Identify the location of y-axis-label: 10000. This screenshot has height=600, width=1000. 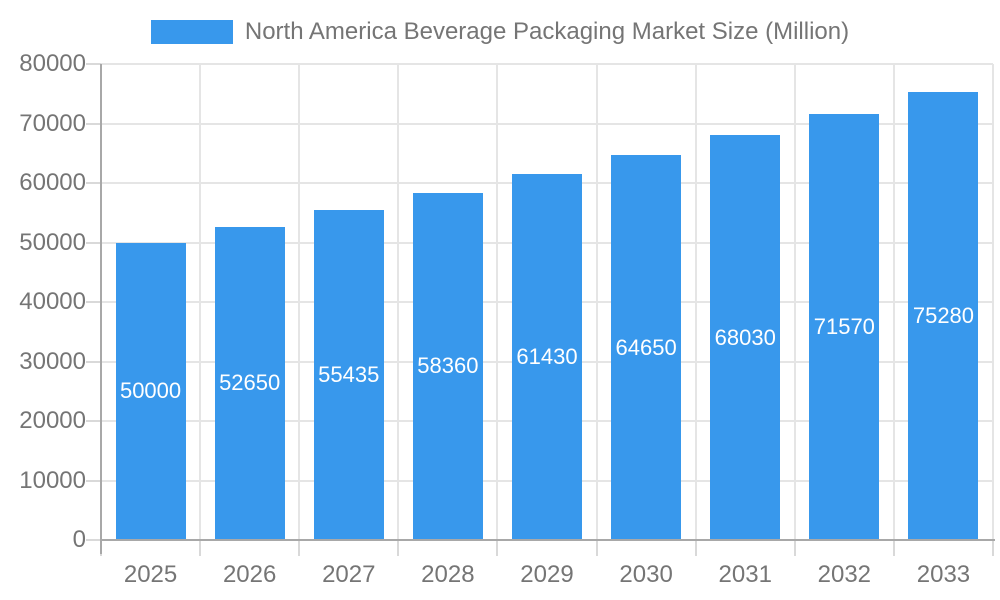
(52, 480).